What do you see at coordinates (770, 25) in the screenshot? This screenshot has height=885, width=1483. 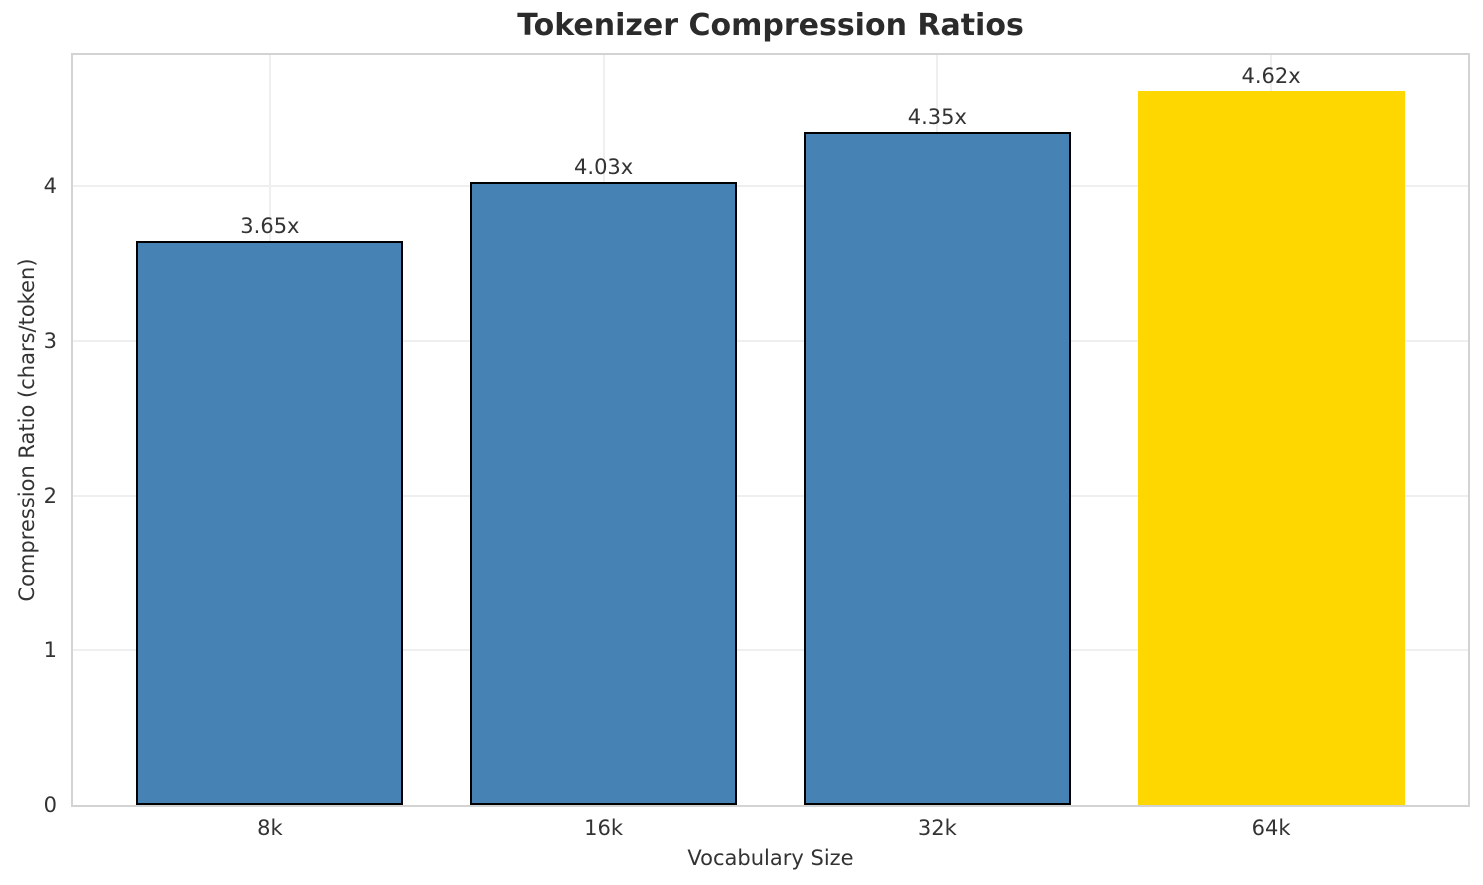 I see `chart-title: Tokenizer Compression Ratios` at bounding box center [770, 25].